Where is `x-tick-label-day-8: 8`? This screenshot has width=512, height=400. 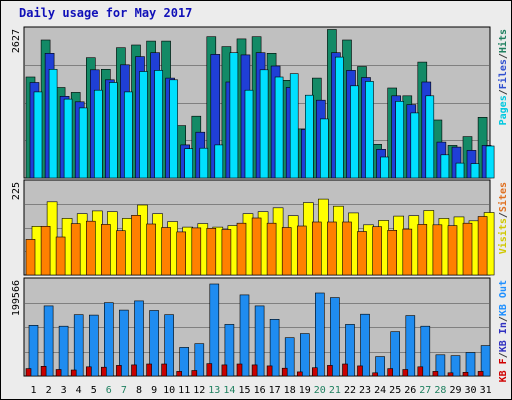 x-tick-label-day-8: 8 is located at coordinates (139, 390).